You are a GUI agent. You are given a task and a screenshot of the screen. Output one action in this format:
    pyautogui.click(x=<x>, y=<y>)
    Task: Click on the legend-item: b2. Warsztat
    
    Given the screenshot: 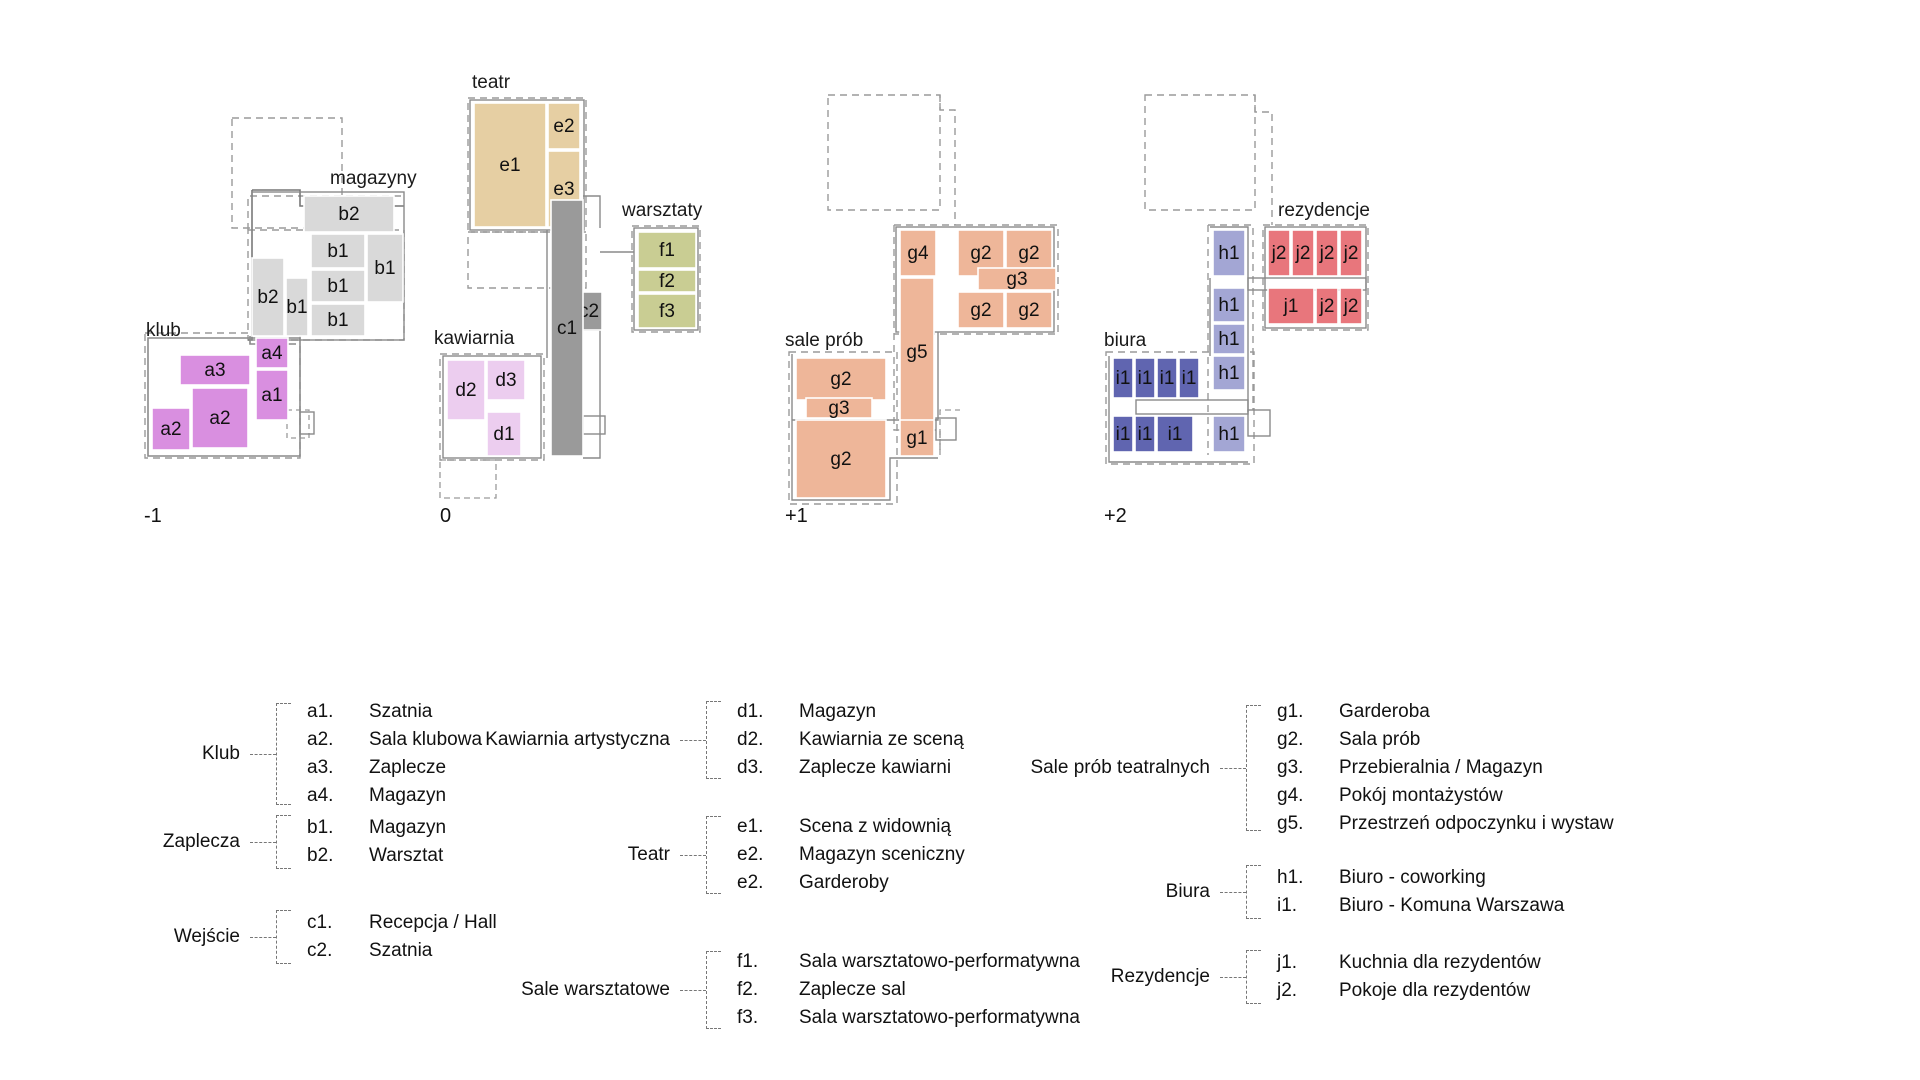 What is the action you would take?
    pyautogui.click(x=376, y=856)
    